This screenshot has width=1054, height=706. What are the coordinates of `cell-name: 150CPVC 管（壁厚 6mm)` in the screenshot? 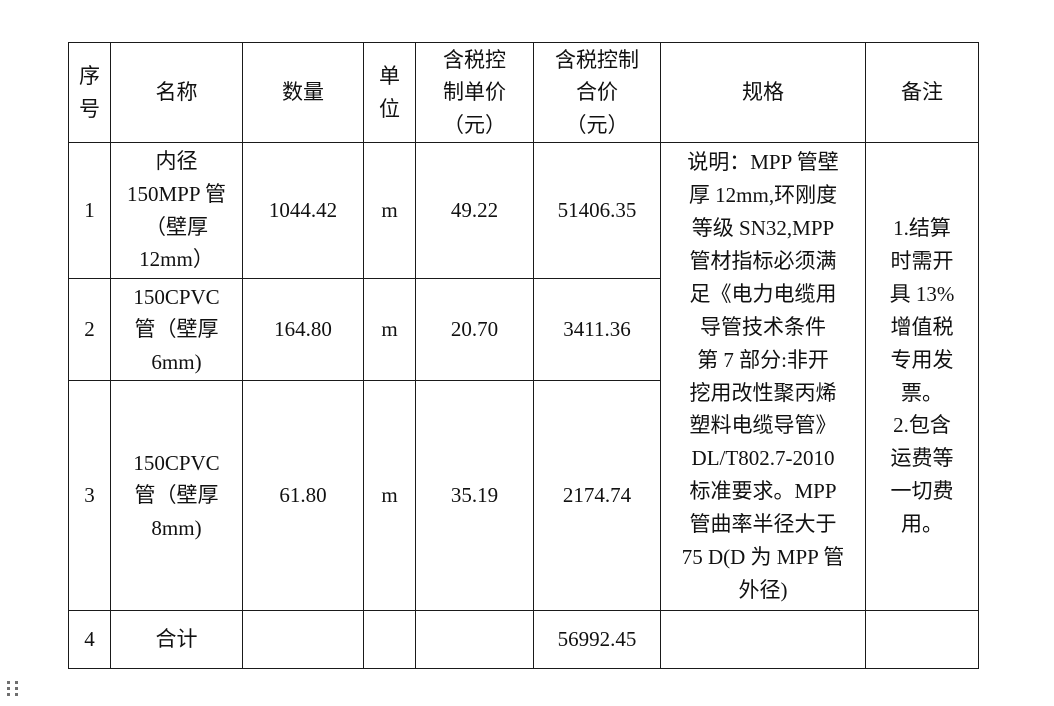 It's located at (176, 329).